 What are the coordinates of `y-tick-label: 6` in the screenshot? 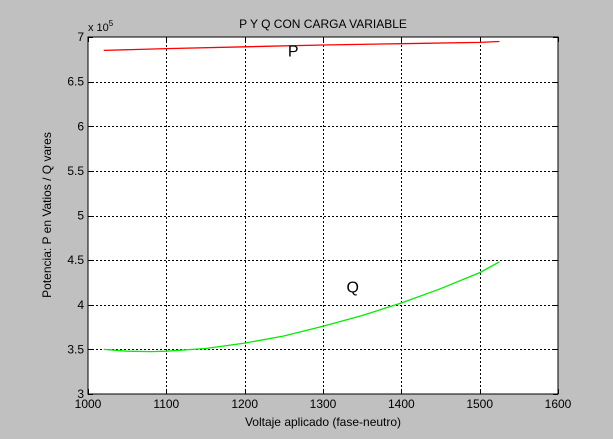 It's located at (80, 126).